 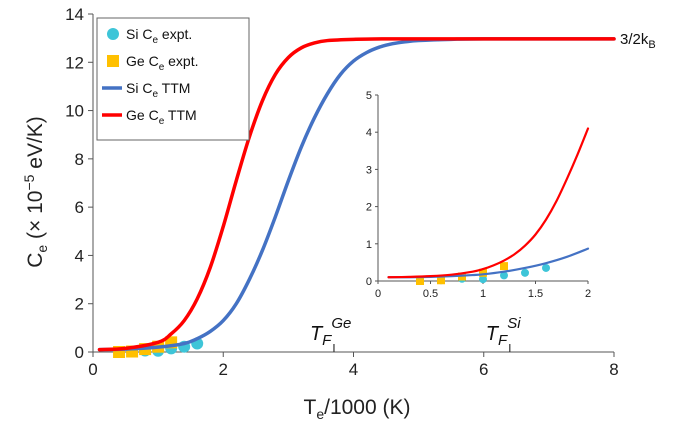 I want to click on legend-swatch-circle, so click(x=113, y=34).